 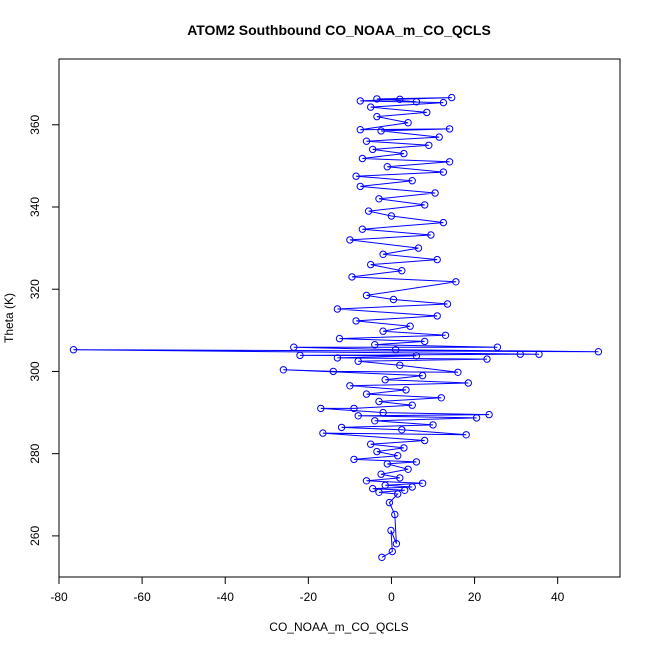 What do you see at coordinates (35, 124) in the screenshot?
I see `y-tick-label: 360` at bounding box center [35, 124].